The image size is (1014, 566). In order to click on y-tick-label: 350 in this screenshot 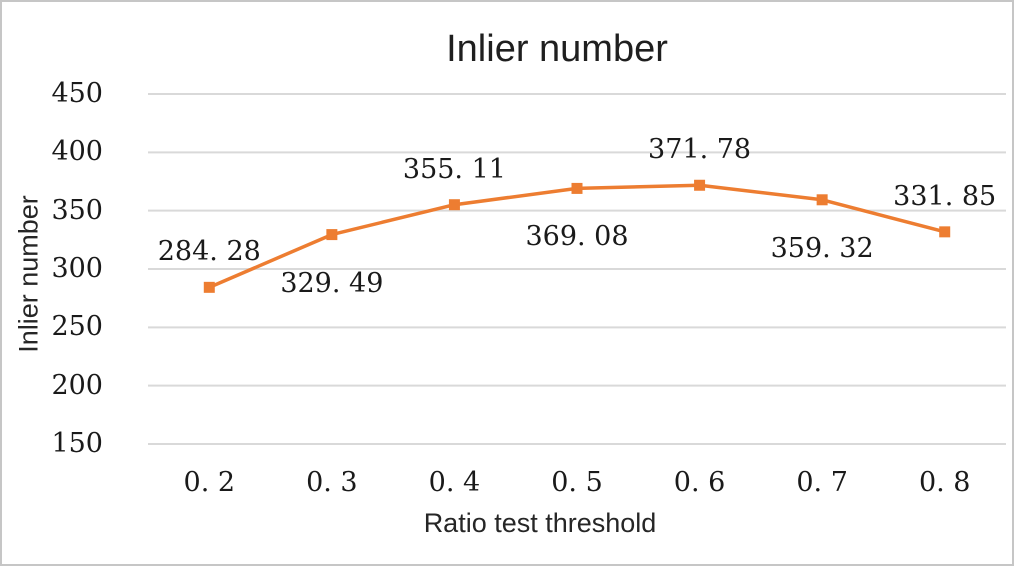, I will do `click(77, 210)`.